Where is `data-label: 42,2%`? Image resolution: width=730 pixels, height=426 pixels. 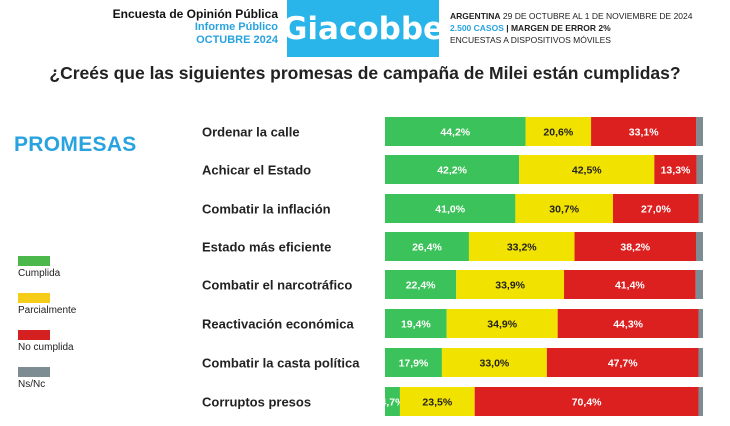
data-label: 42,2% is located at coordinates (452, 171).